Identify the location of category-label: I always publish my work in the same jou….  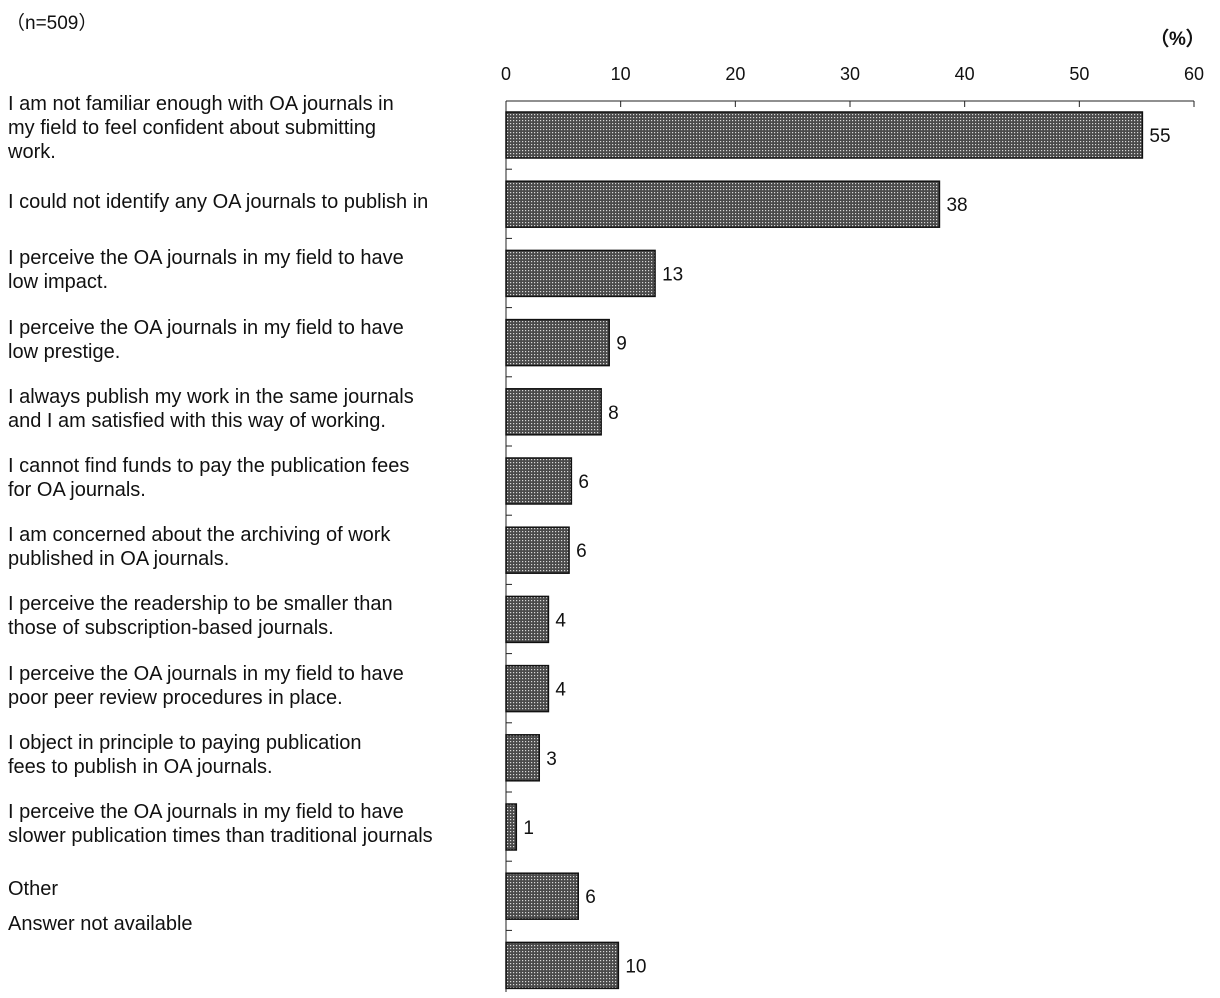
(211, 408).